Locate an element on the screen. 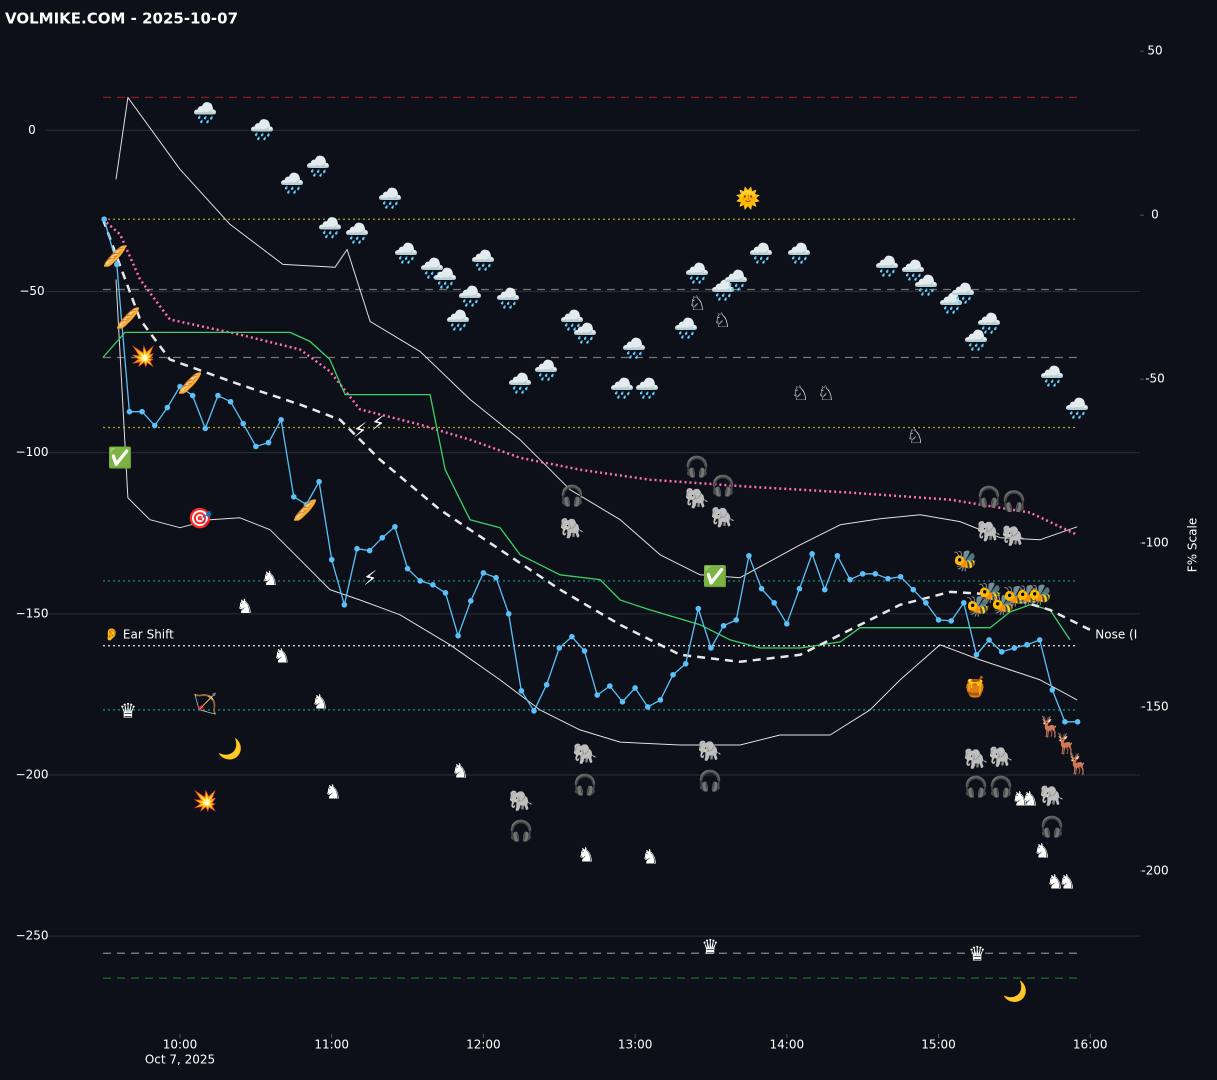  emoji-marker: 🏹 is located at coordinates (205, 704).